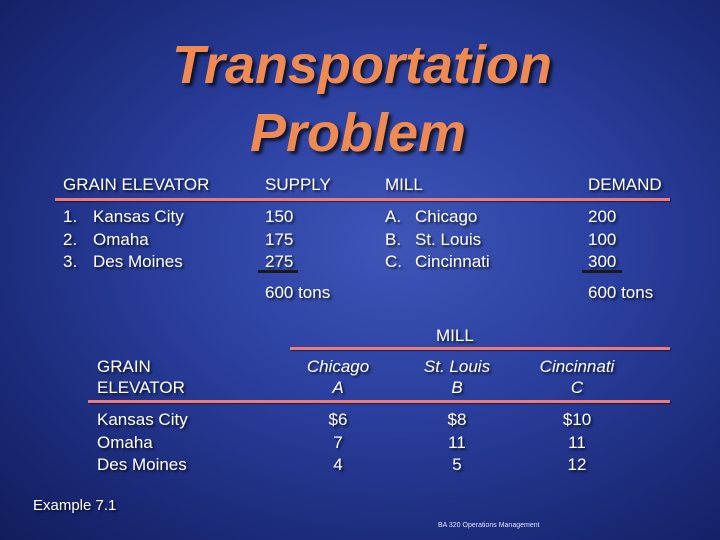 Image resolution: width=720 pixels, height=540 pixels. I want to click on cost-row-labels: Kansas City Omaha Des Moines, so click(142, 443).